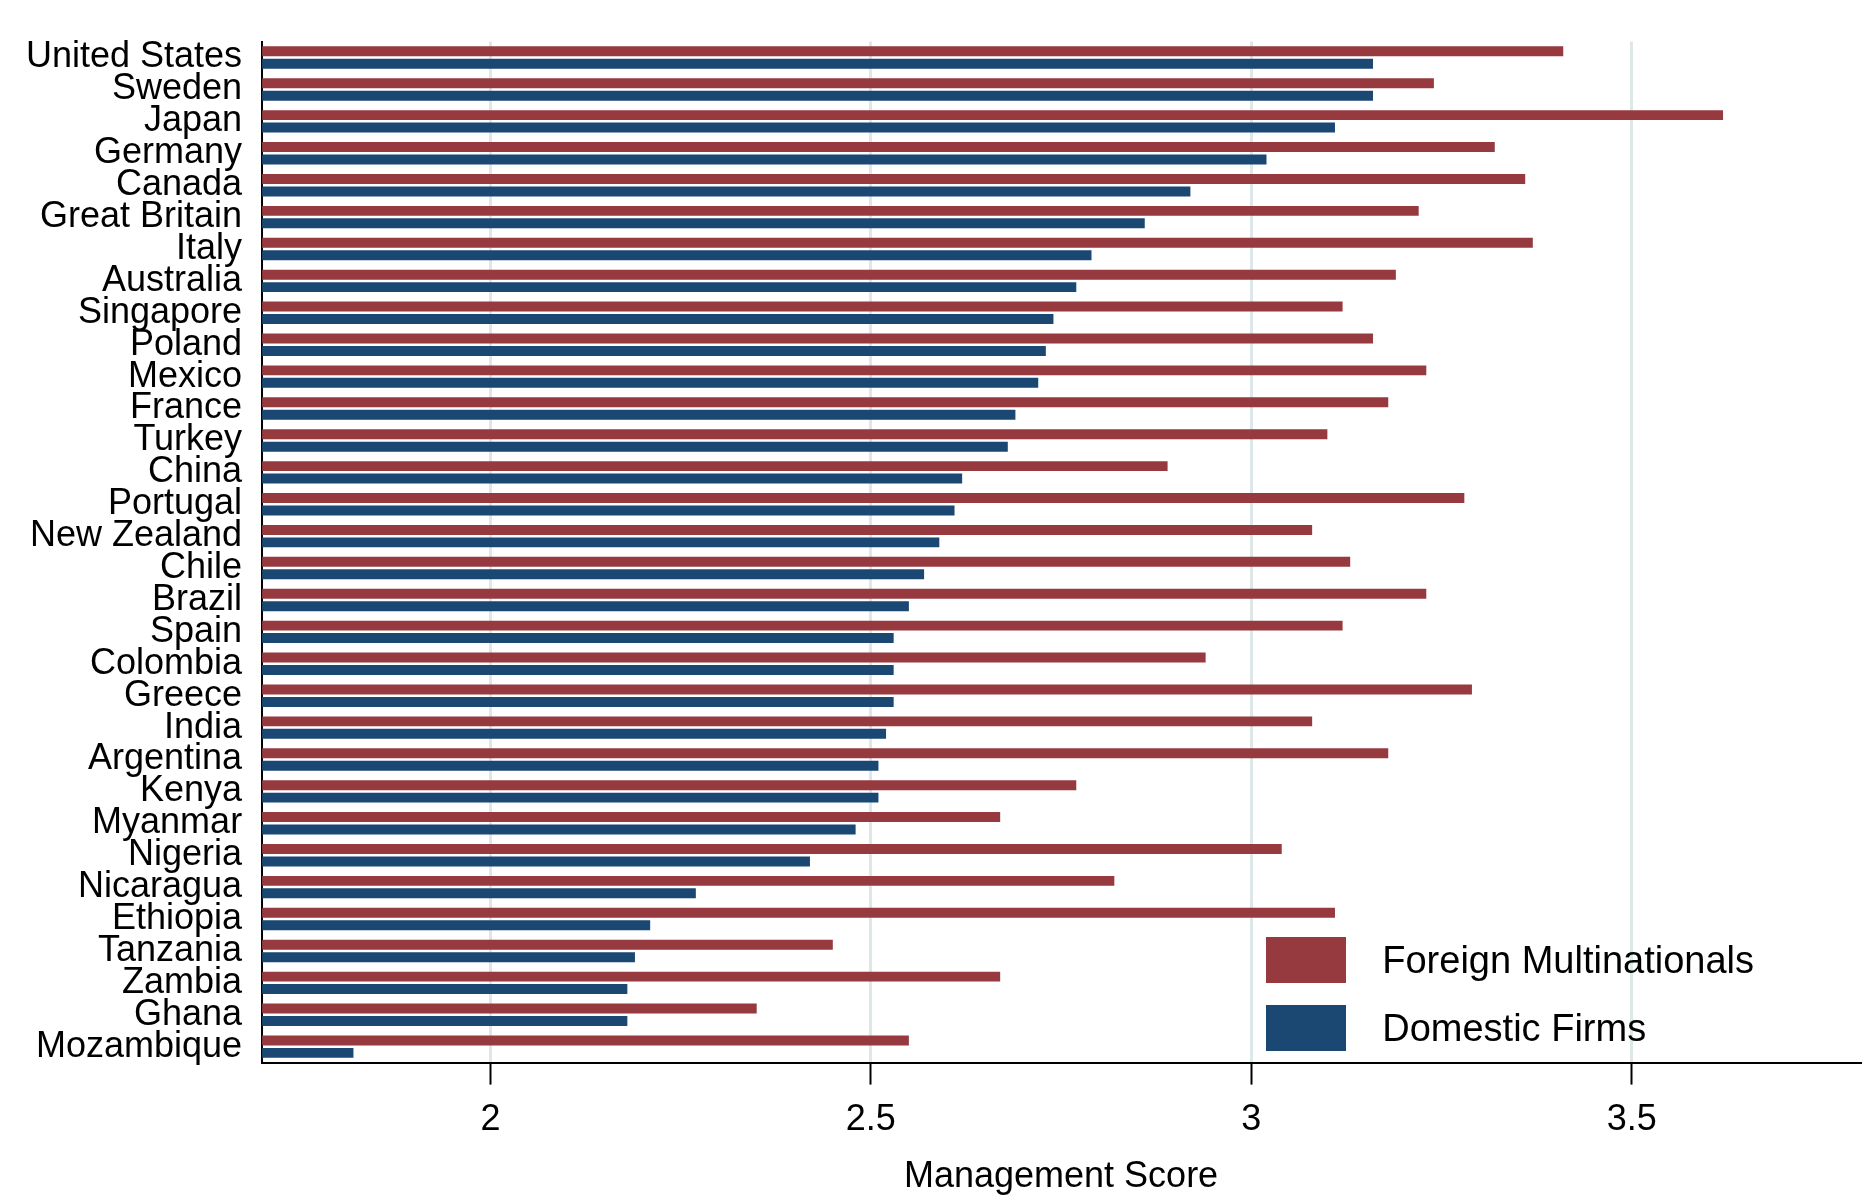 The image size is (1864, 1203). I want to click on legend-label: Foreign Multinationals, so click(1568, 960).